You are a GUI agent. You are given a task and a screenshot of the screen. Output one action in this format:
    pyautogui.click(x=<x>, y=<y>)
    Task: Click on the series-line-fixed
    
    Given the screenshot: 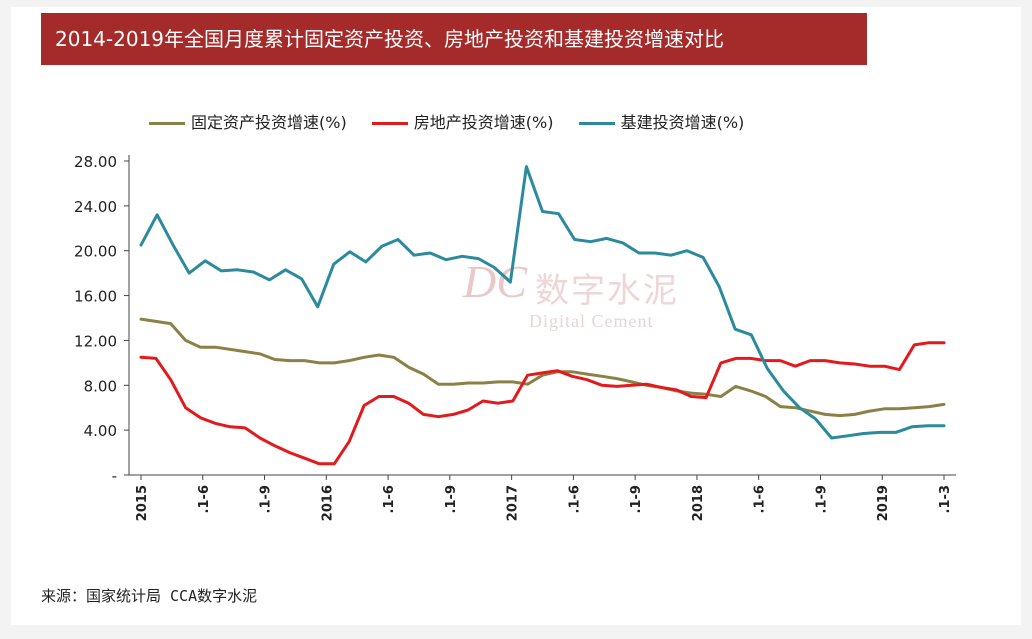 What is the action you would take?
    pyautogui.click(x=542, y=367)
    